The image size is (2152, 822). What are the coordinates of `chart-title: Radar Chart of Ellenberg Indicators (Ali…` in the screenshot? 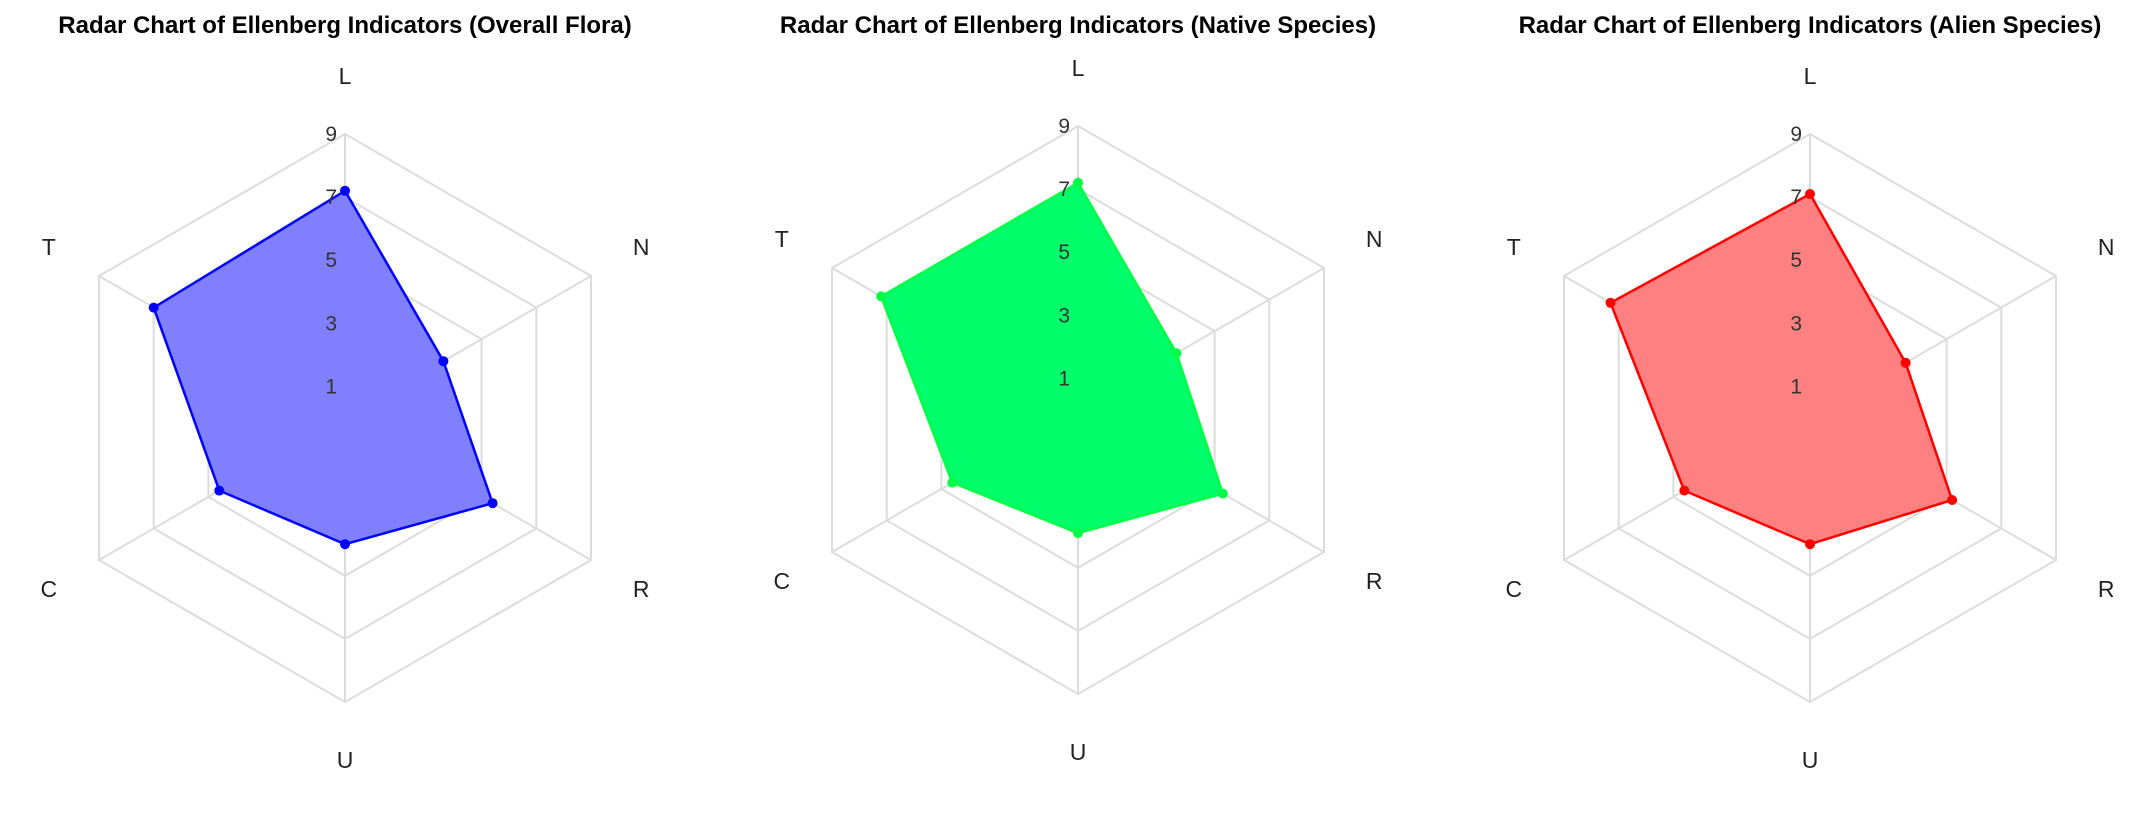 It's located at (1810, 25).